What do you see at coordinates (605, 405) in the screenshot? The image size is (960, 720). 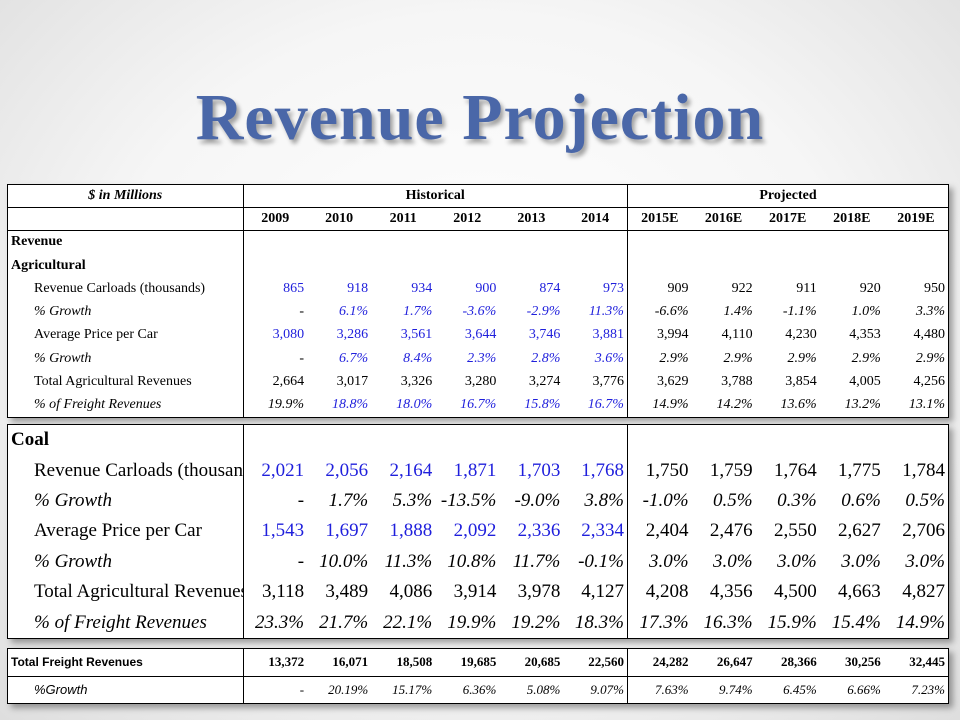 I see `value-cell: 16.7%` at bounding box center [605, 405].